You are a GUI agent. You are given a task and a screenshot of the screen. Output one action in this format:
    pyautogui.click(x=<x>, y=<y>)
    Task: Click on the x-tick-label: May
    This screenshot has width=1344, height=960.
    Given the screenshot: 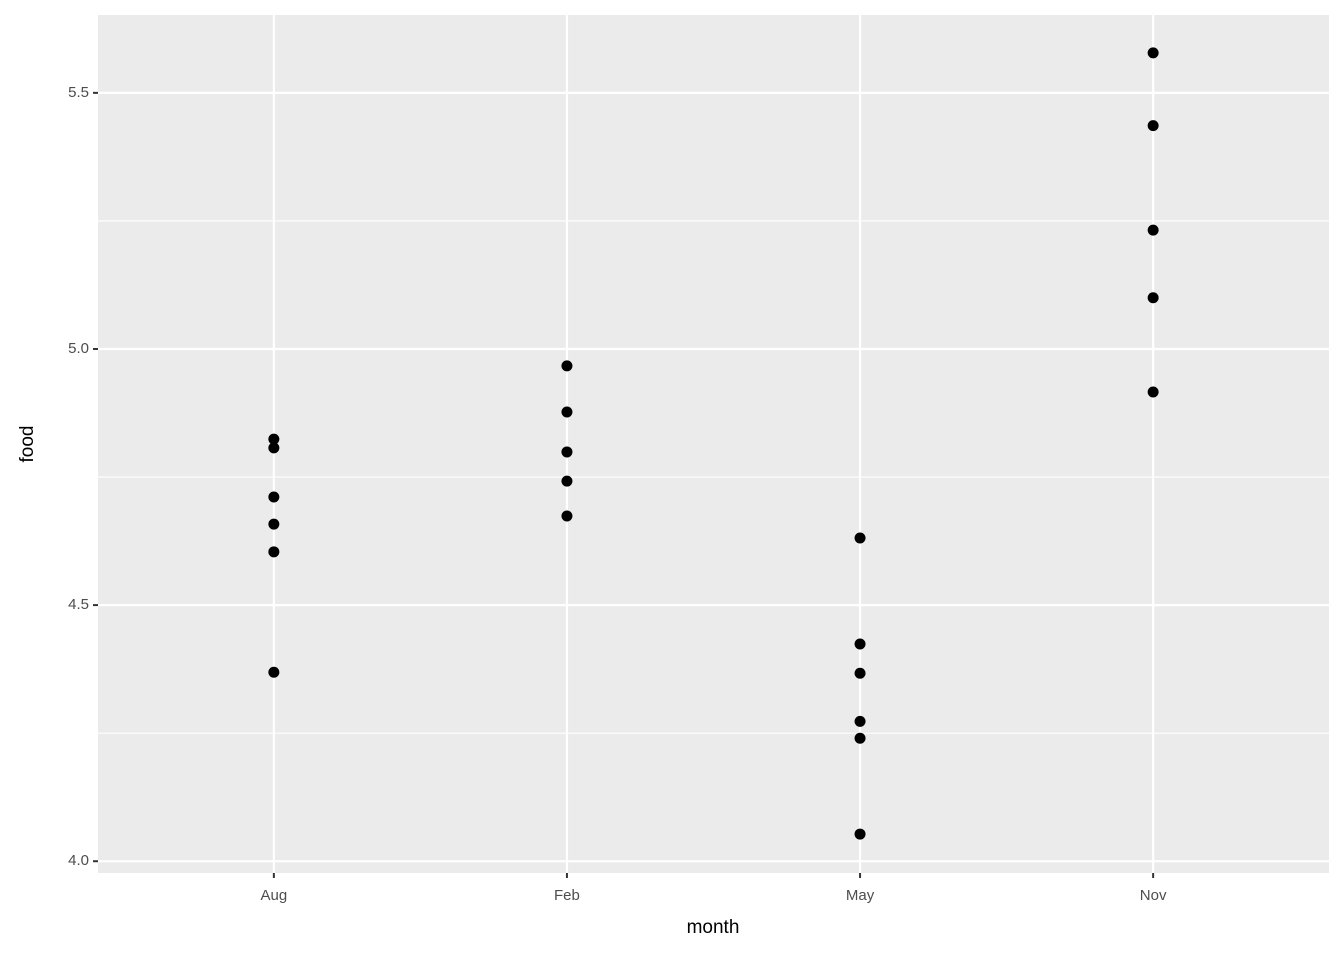 What is the action you would take?
    pyautogui.click(x=860, y=895)
    